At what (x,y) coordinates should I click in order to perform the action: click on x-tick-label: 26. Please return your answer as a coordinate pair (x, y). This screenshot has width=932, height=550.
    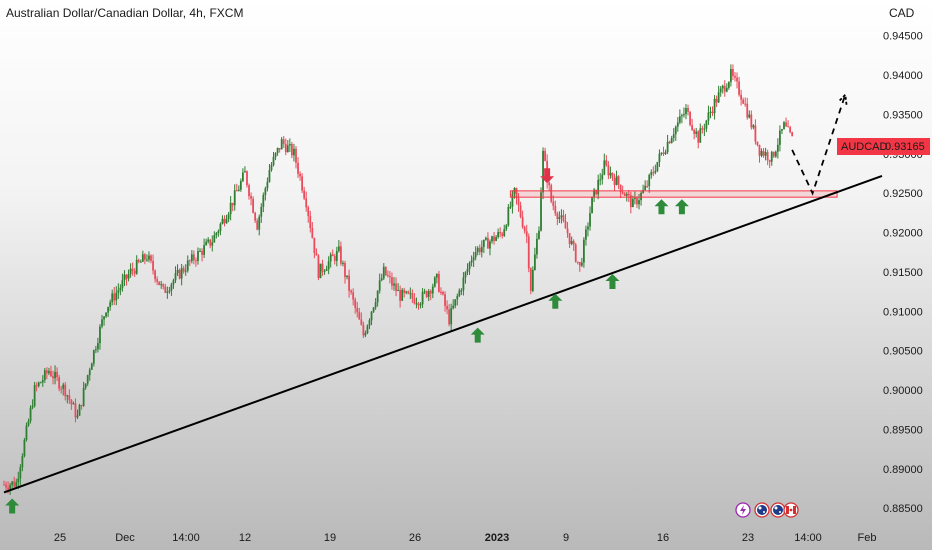
    Looking at the image, I should click on (415, 538).